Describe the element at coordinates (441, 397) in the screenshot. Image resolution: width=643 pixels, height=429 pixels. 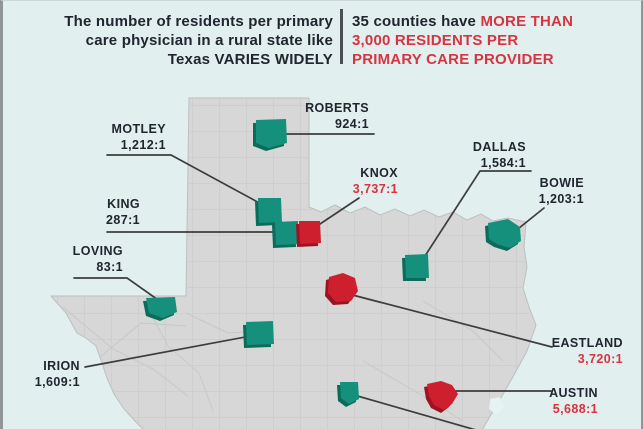
I see `county-austin-marker` at that location.